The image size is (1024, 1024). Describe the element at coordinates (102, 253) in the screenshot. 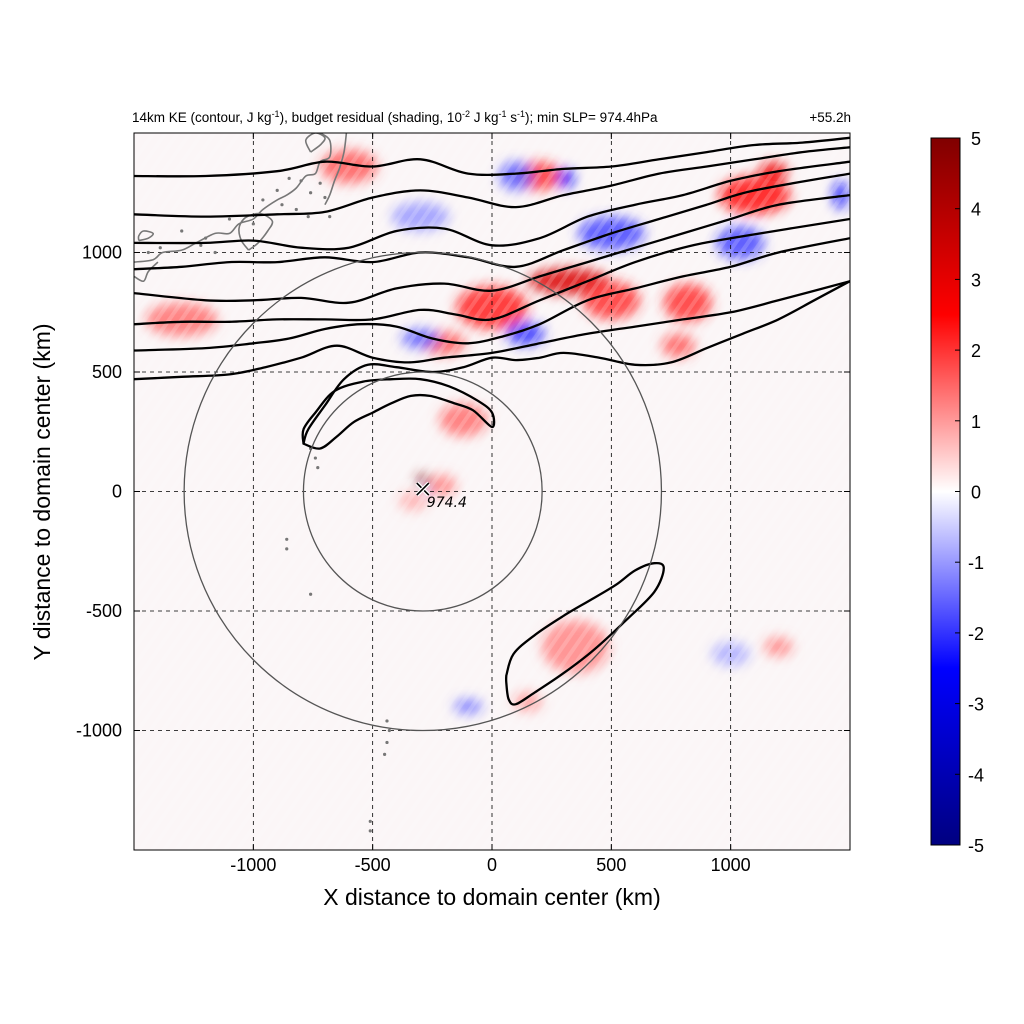

I see `y-tick-label: 1000` at that location.